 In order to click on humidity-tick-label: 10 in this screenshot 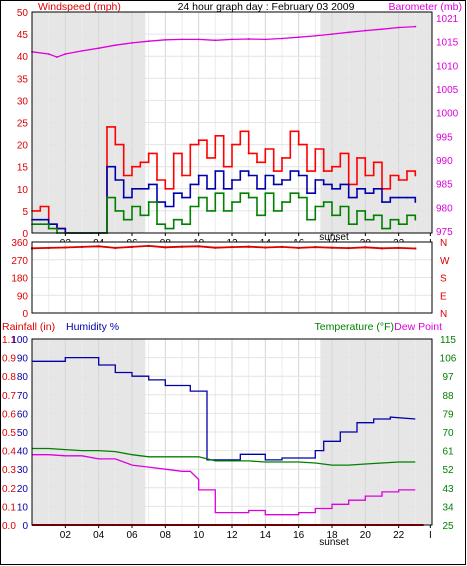, I will do `click(23, 507)`.